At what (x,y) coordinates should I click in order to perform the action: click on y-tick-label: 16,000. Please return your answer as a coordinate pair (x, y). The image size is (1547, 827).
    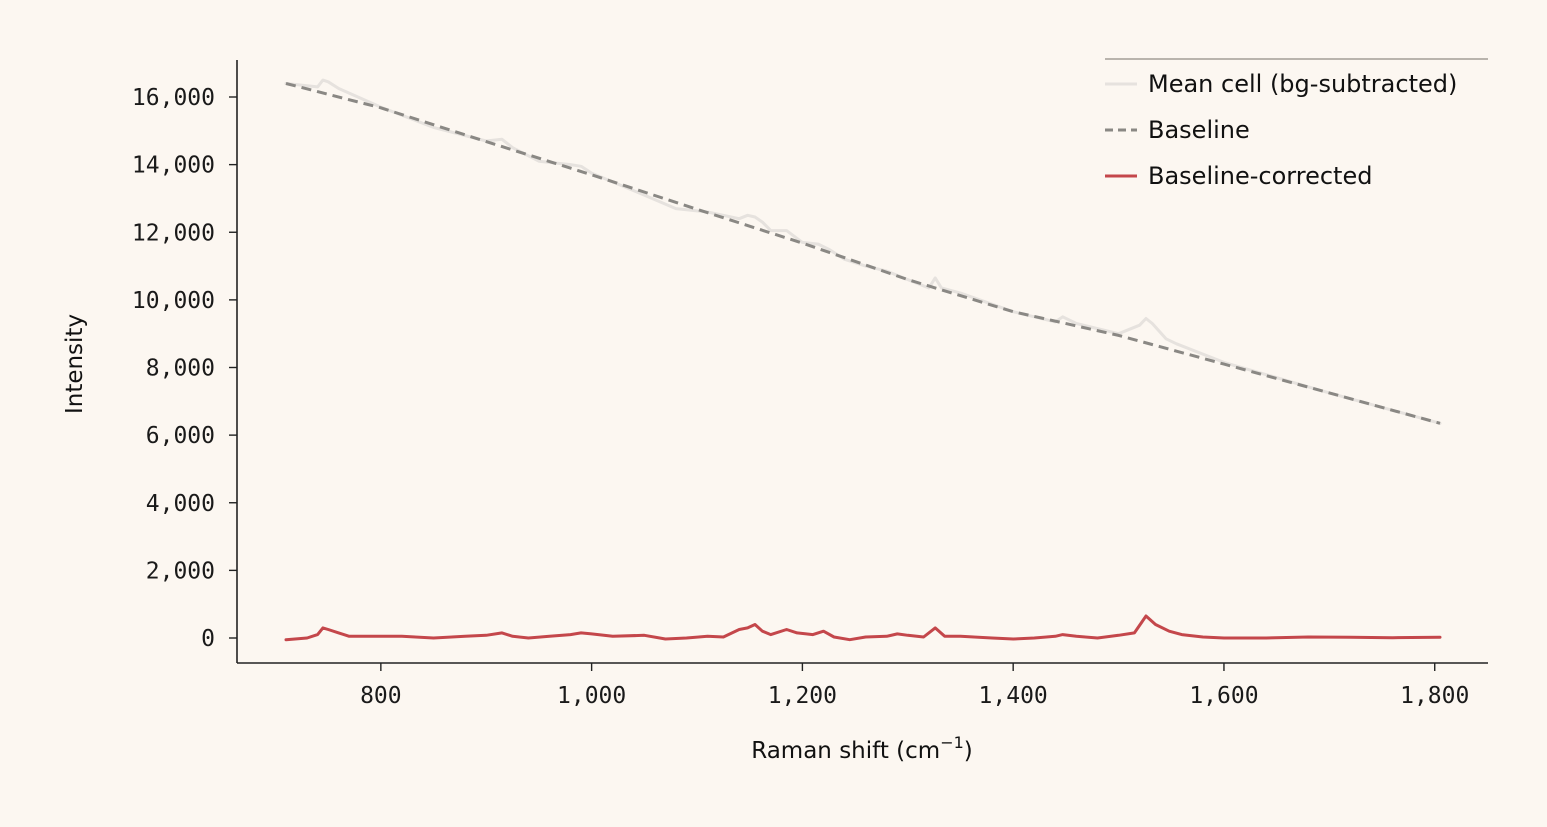
    Looking at the image, I should click on (173, 98).